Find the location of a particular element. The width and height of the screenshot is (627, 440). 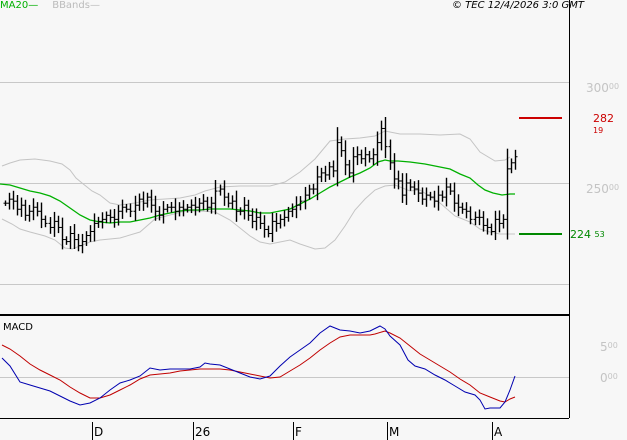

resistance-dec: 19 is located at coordinates (598, 130).